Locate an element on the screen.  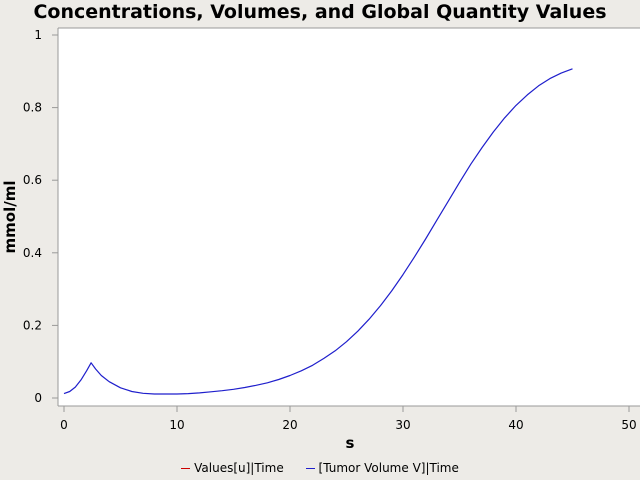
y-tick-label: 0.2 is located at coordinates (32, 325).